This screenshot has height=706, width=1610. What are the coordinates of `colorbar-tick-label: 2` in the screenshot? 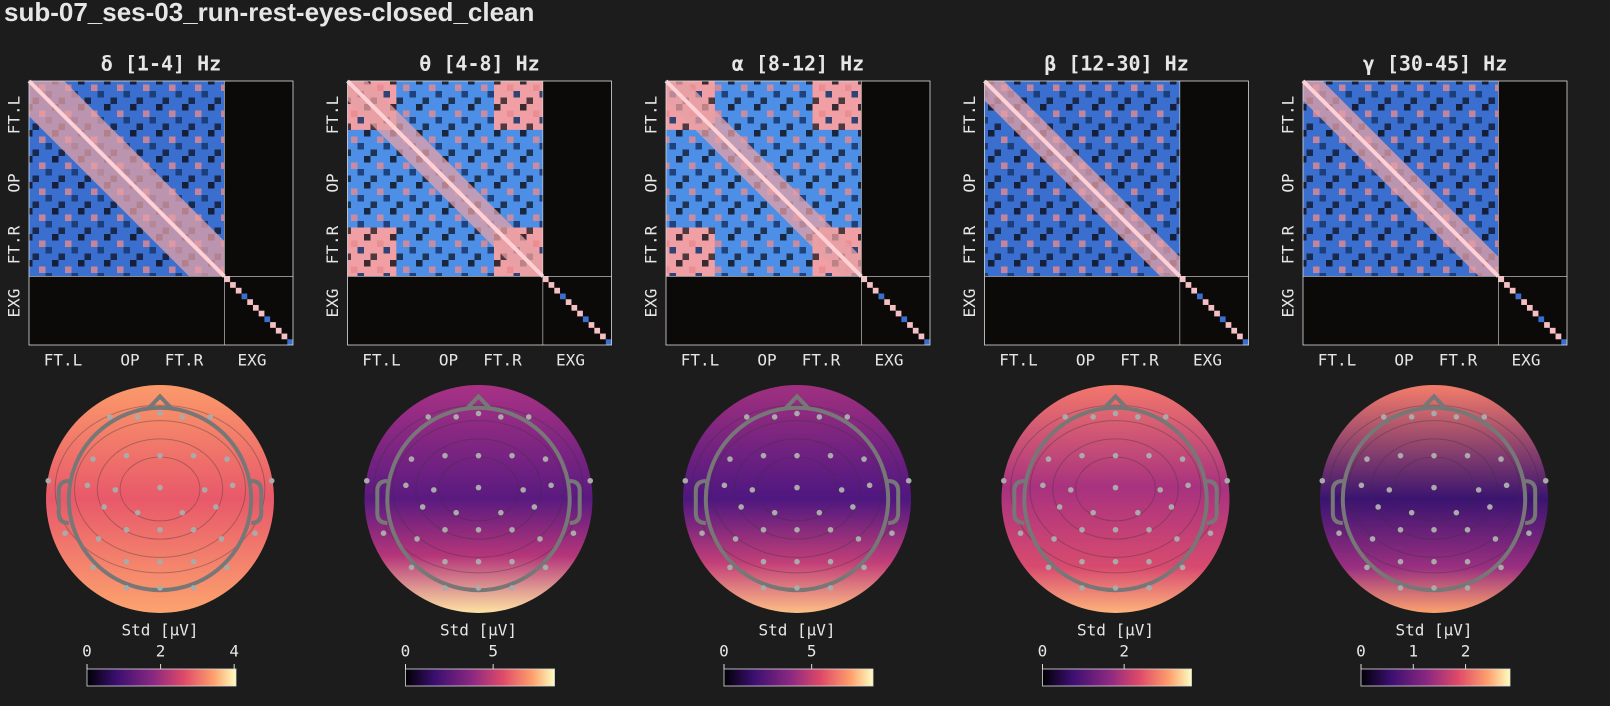 It's located at (1466, 651).